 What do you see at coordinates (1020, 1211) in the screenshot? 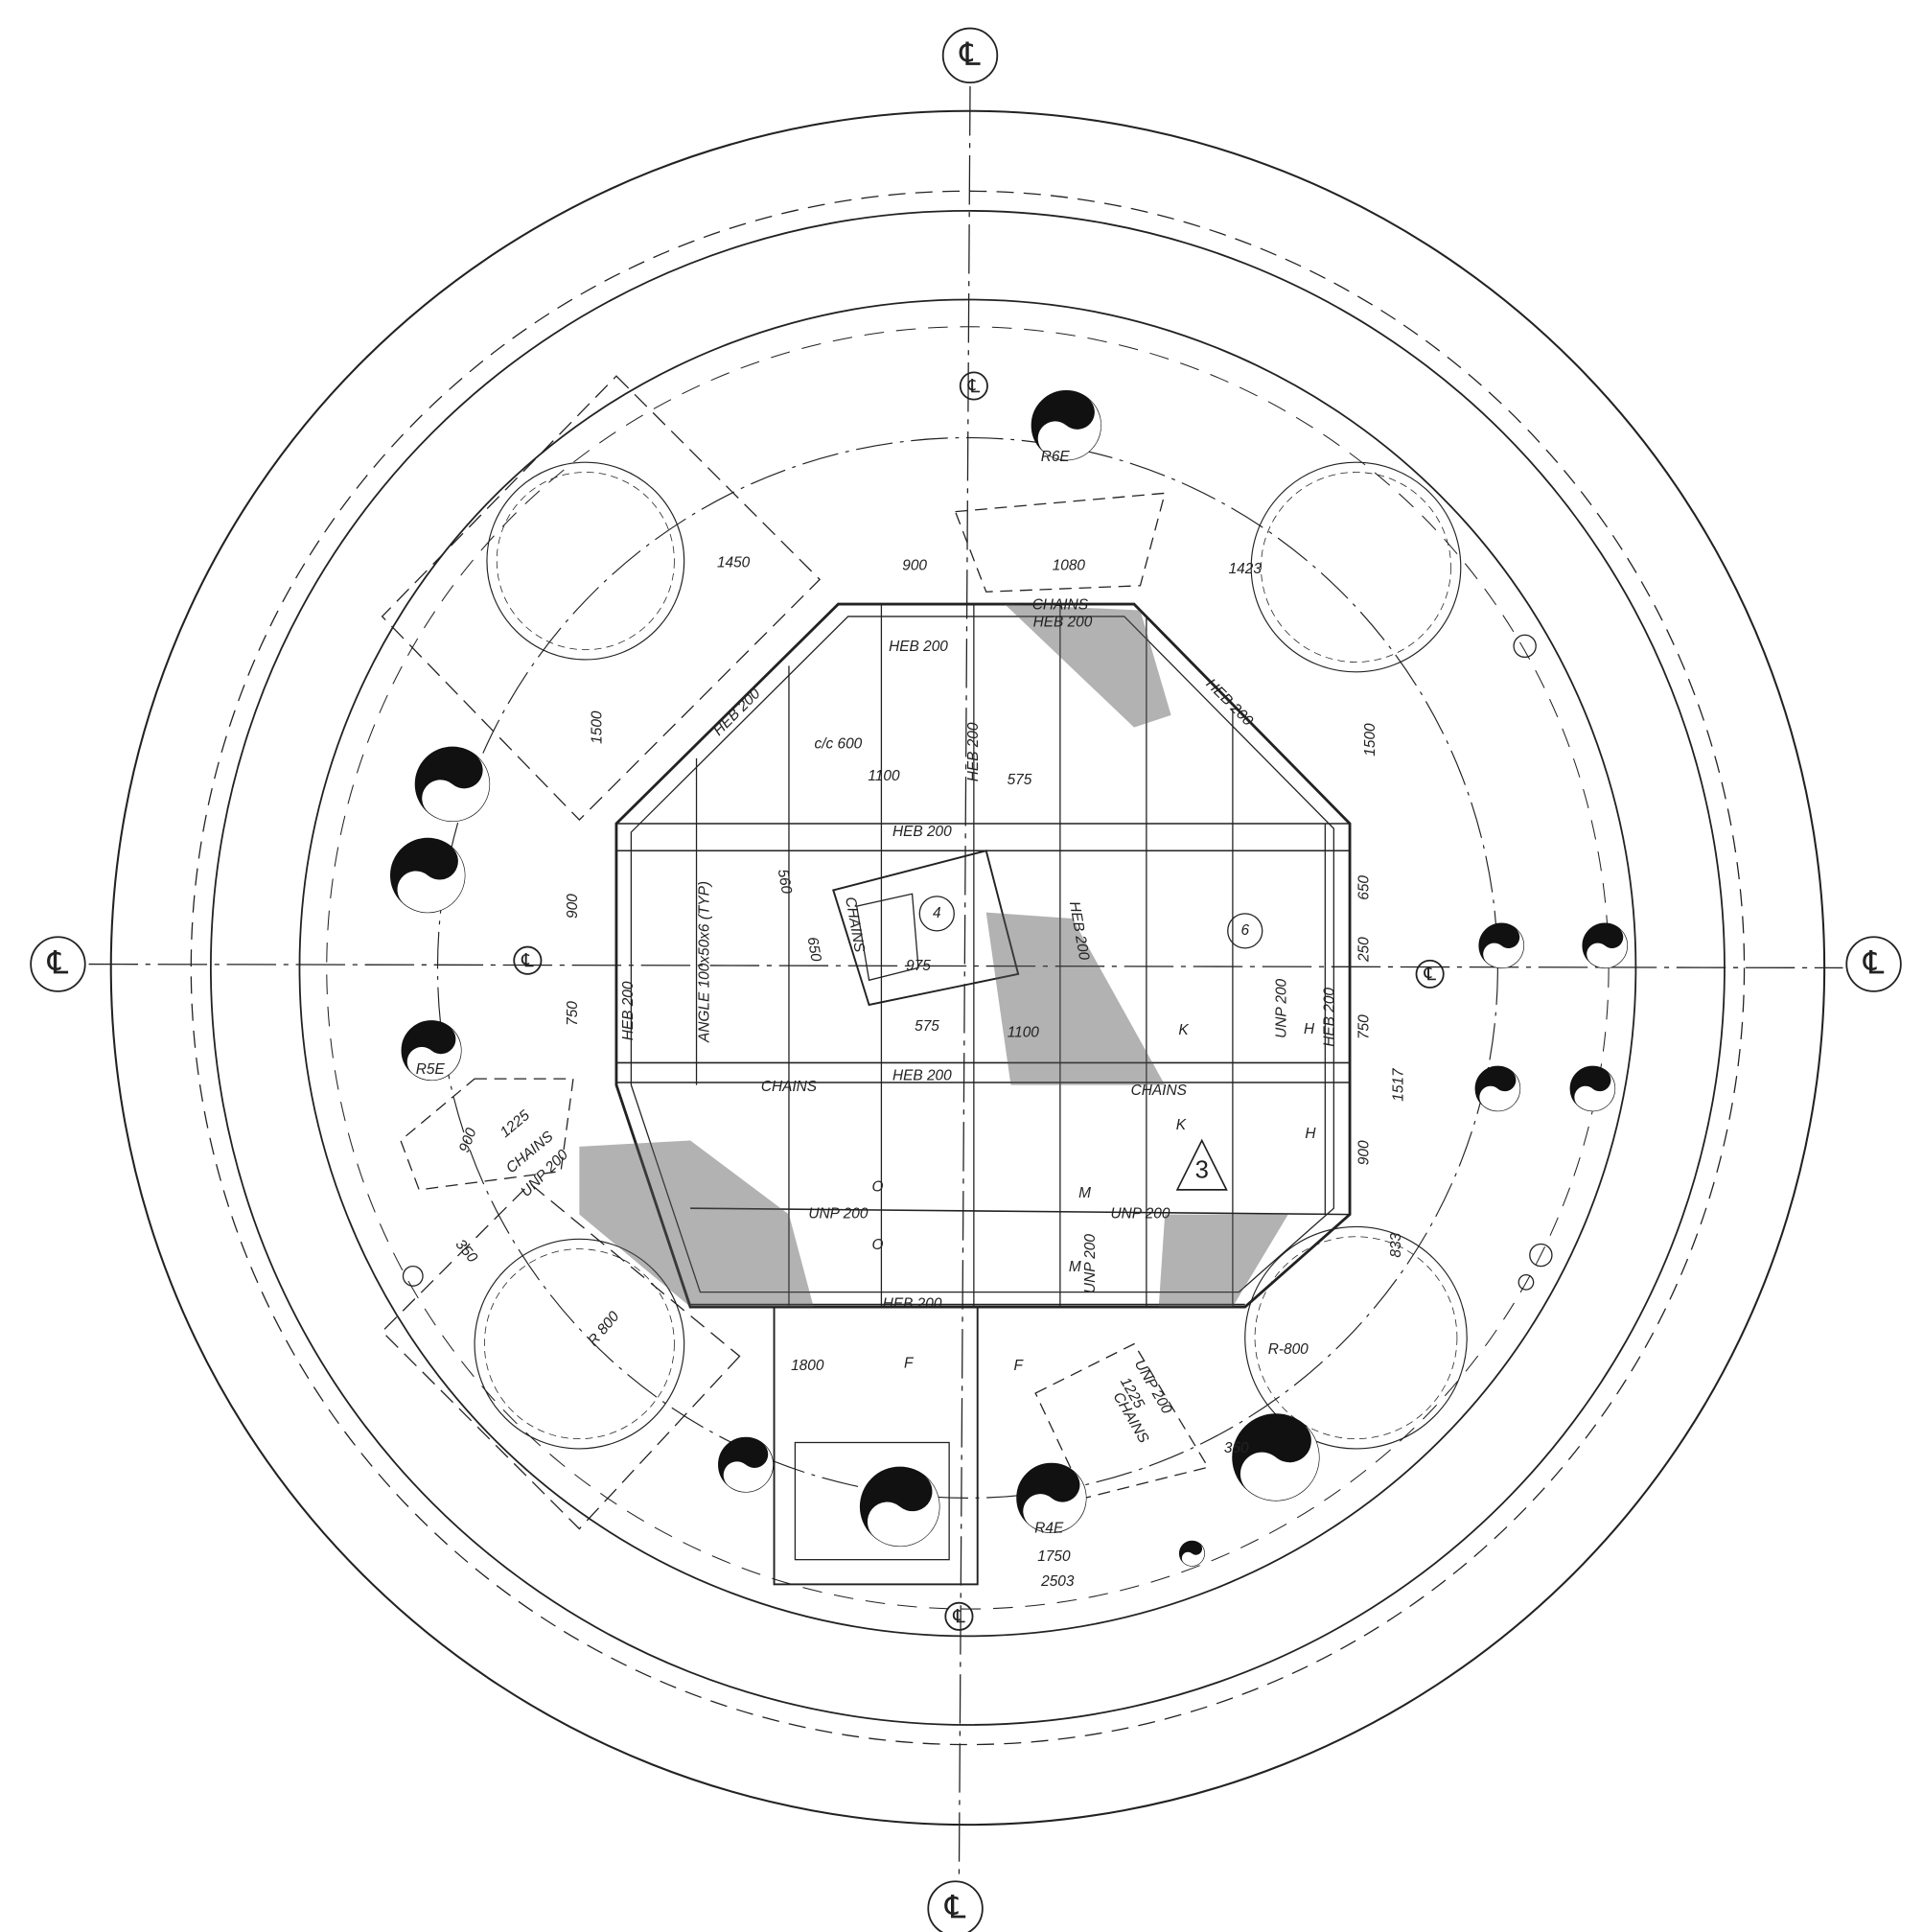
I see `beam` at bounding box center [1020, 1211].